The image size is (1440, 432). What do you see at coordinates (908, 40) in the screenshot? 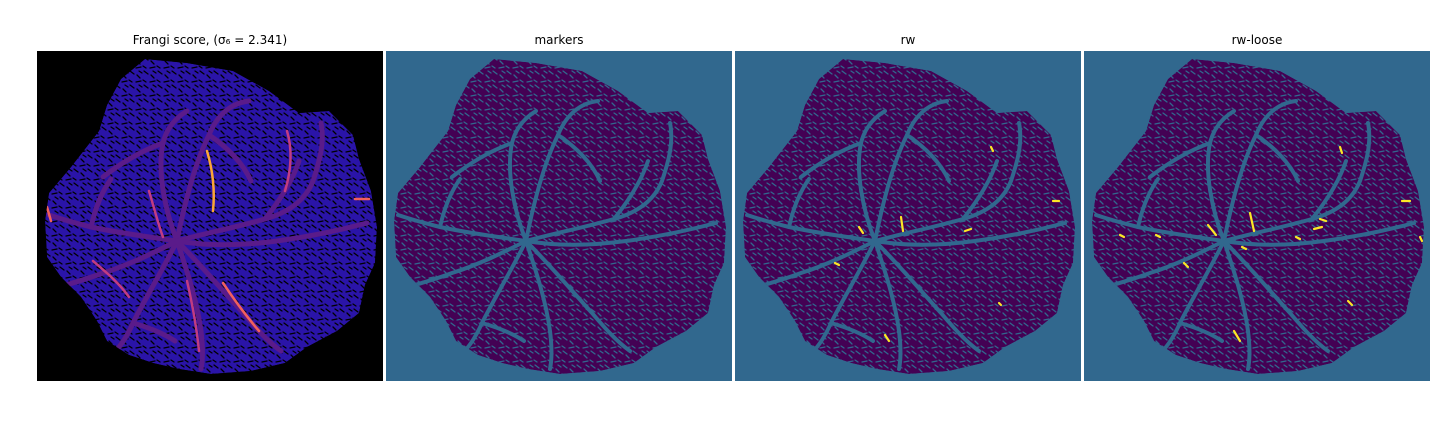
I see `rw-title: rw` at bounding box center [908, 40].